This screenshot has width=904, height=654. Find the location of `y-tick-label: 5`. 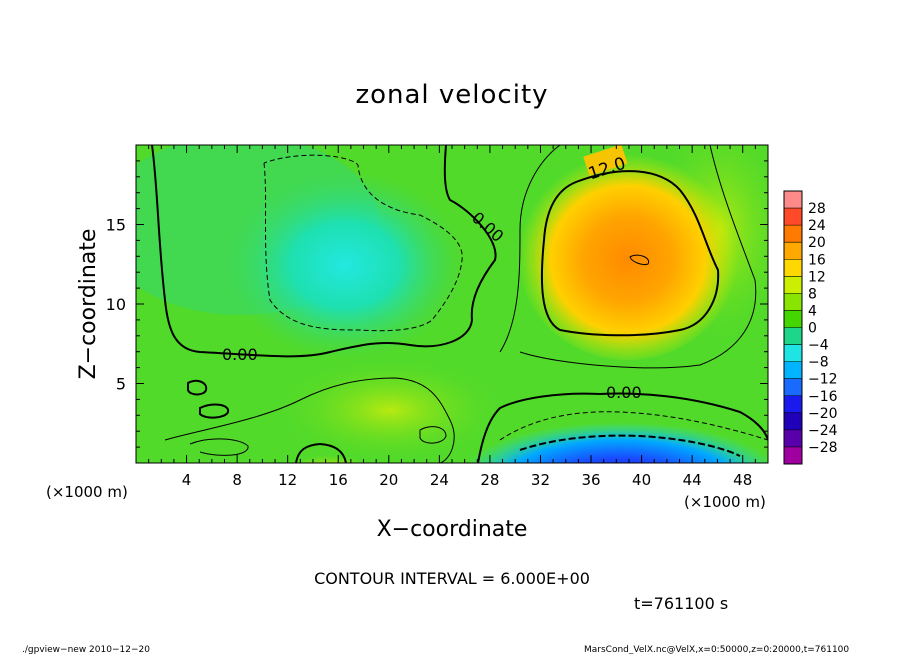

y-tick-label: 5 is located at coordinates (121, 384).